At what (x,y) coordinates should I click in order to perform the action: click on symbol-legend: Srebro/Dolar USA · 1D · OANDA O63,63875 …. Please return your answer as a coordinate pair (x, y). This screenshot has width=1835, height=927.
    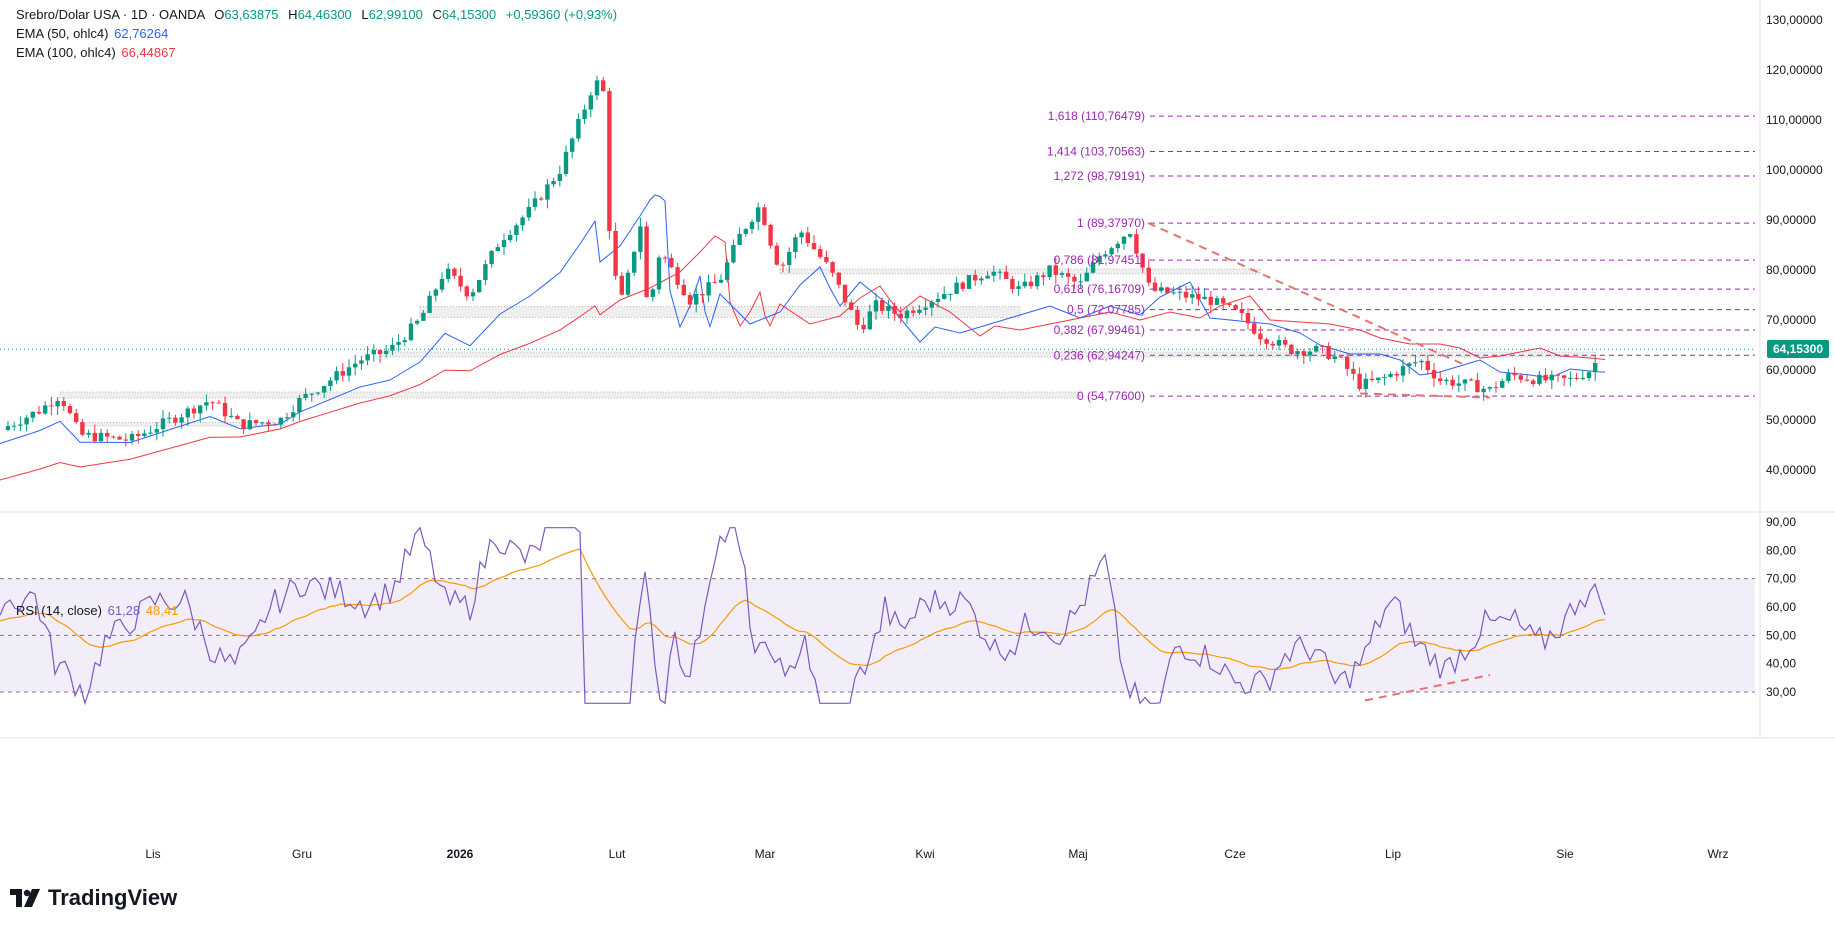
    Looking at the image, I should click on (317, 14).